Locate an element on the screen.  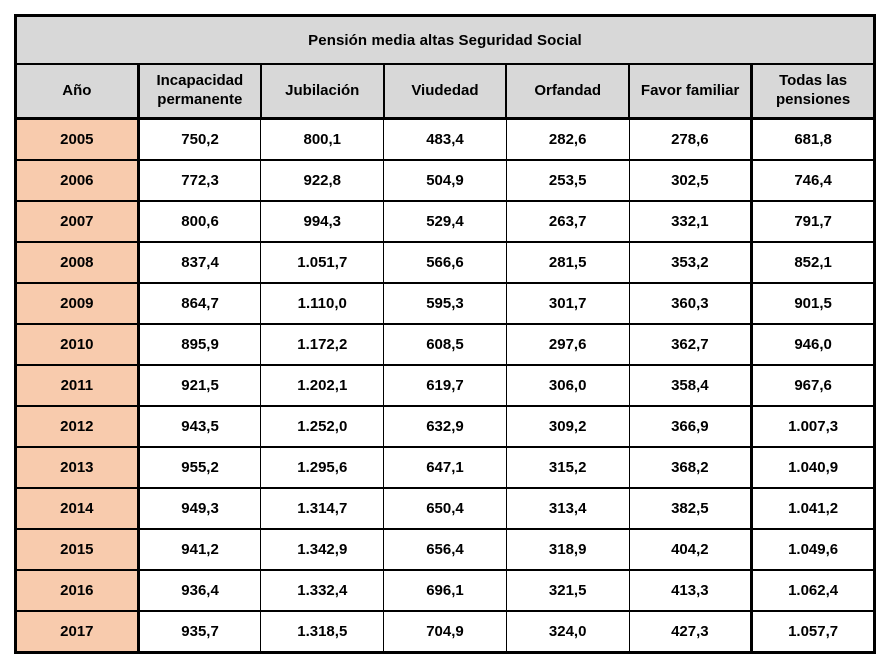
year-cell: 2014 is located at coordinates (77, 508).